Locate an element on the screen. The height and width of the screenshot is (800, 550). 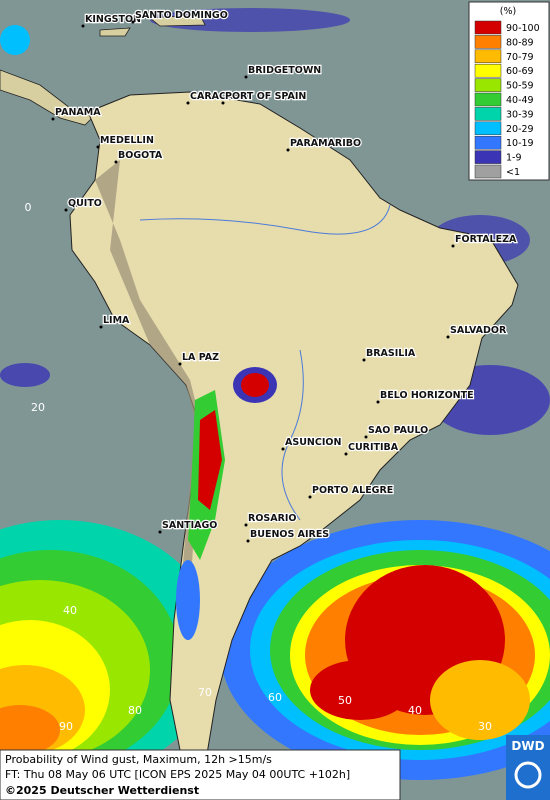
legend-label: 30-39 is located at coordinates (520, 114).